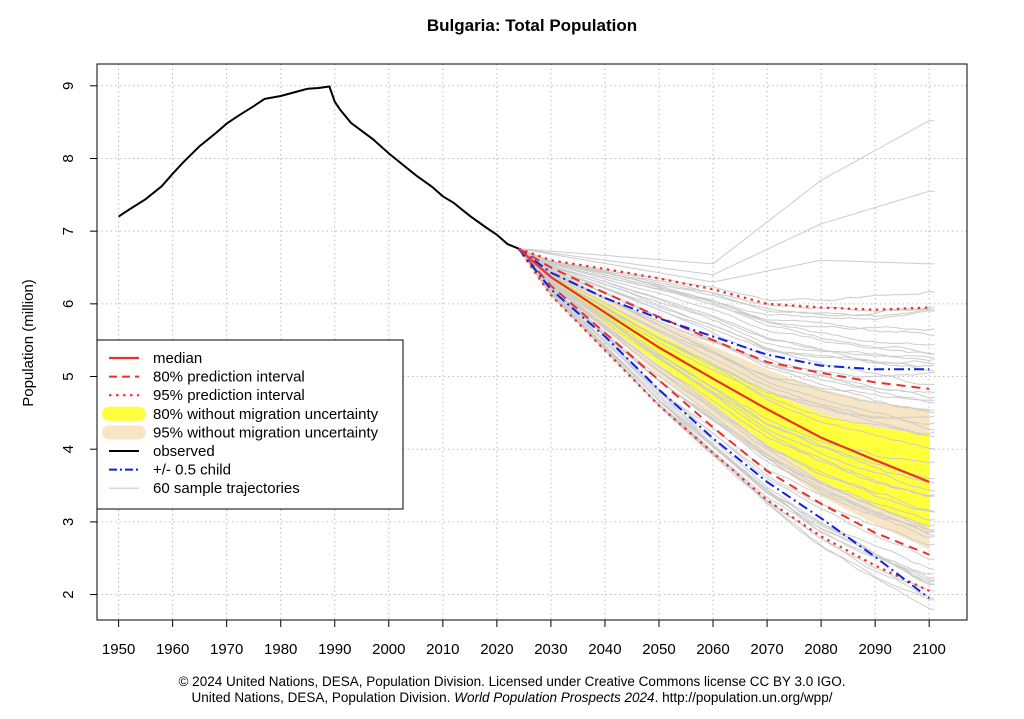 The height and width of the screenshot is (719, 1024). What do you see at coordinates (712, 649) in the screenshot?
I see `x-tick-label: 2060` at bounding box center [712, 649].